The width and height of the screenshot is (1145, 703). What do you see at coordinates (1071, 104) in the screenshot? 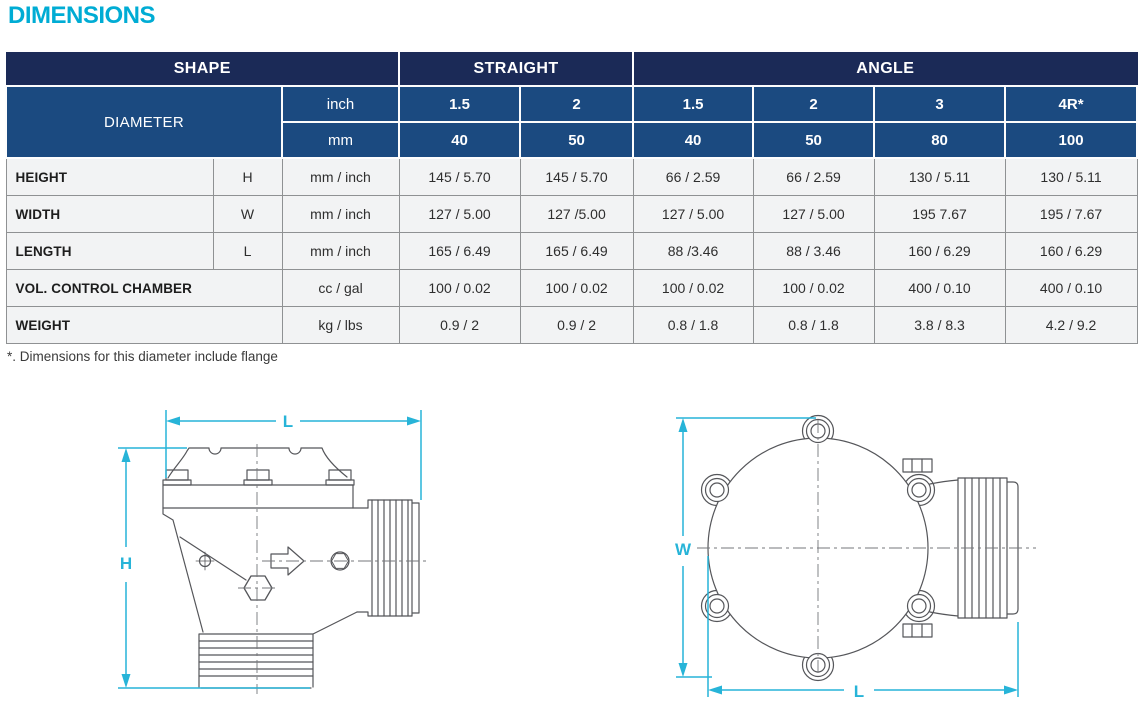
I see `size-inch-cell: 4R*` at bounding box center [1071, 104].